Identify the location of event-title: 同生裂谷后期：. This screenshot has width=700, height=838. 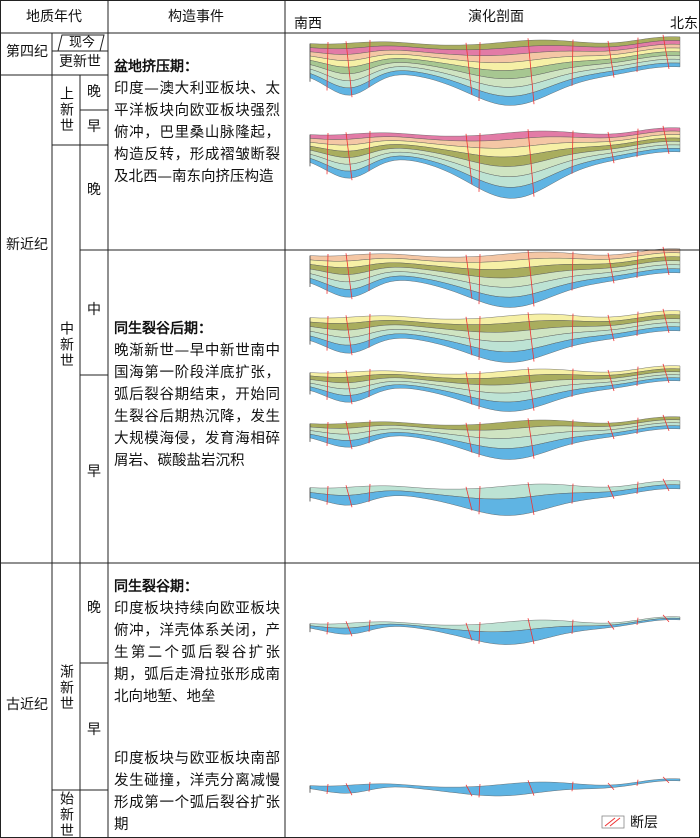
(163, 329).